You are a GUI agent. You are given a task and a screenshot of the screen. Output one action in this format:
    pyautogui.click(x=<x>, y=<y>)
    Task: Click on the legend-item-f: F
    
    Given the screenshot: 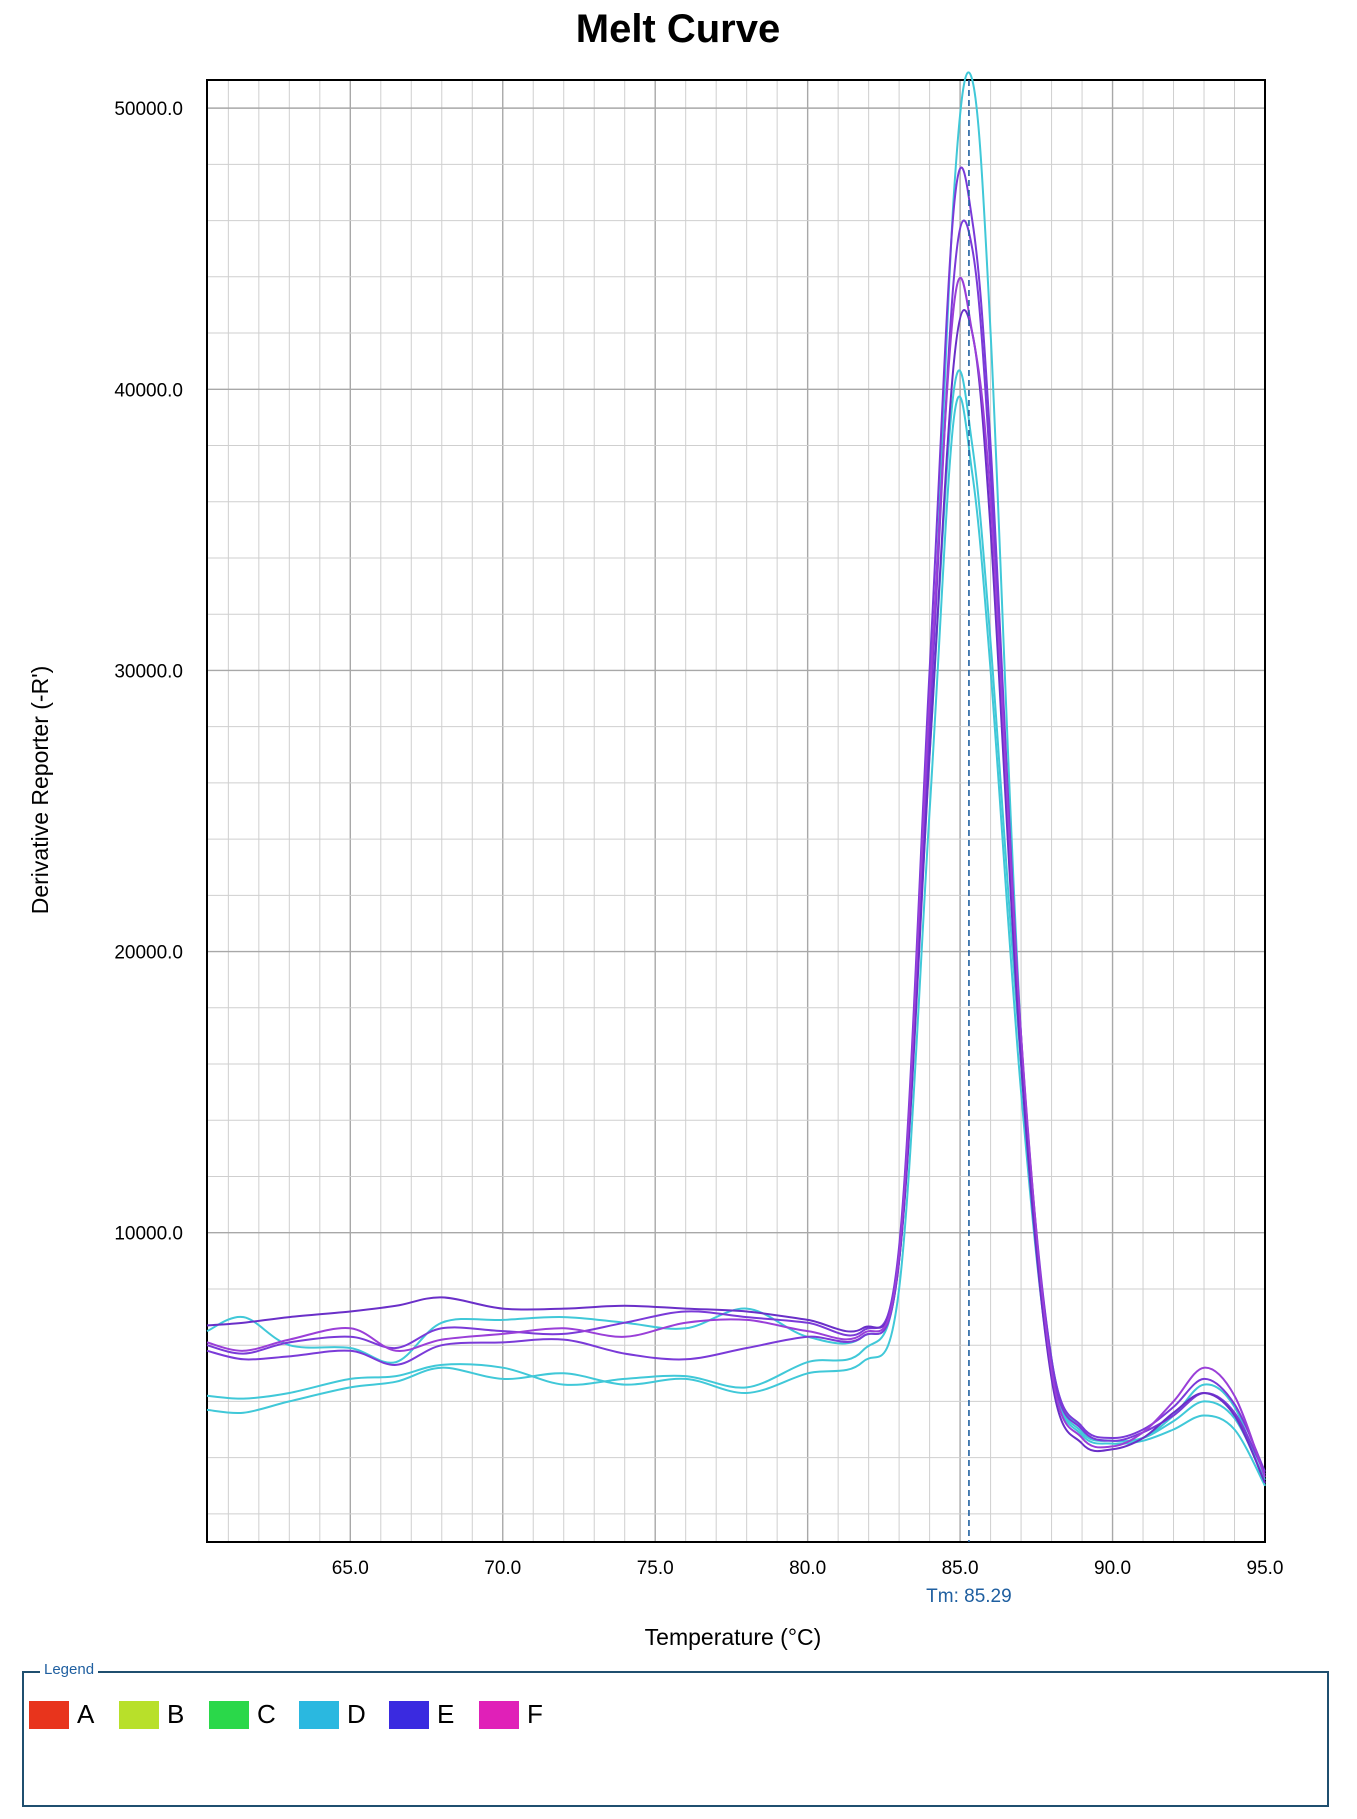 What is the action you would take?
    pyautogui.click(x=524, y=1714)
    